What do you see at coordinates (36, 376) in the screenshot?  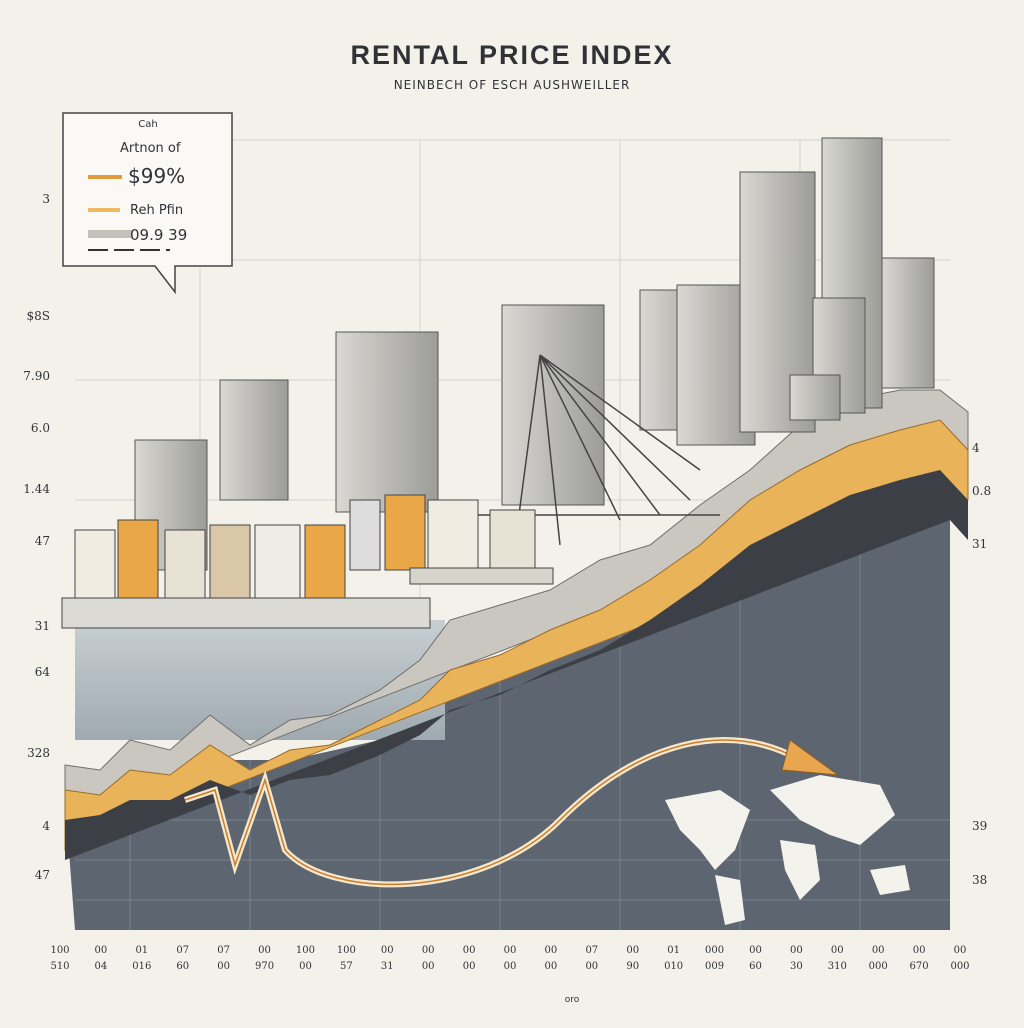 I see `left-axis-label: 7.90` at bounding box center [36, 376].